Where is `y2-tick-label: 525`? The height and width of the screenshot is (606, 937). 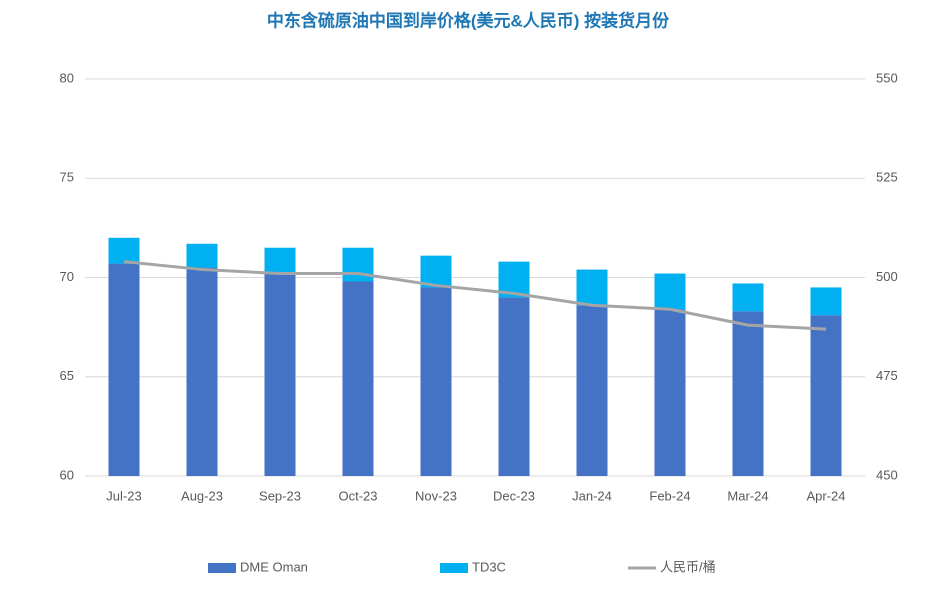
y2-tick-label: 525 is located at coordinates (887, 177).